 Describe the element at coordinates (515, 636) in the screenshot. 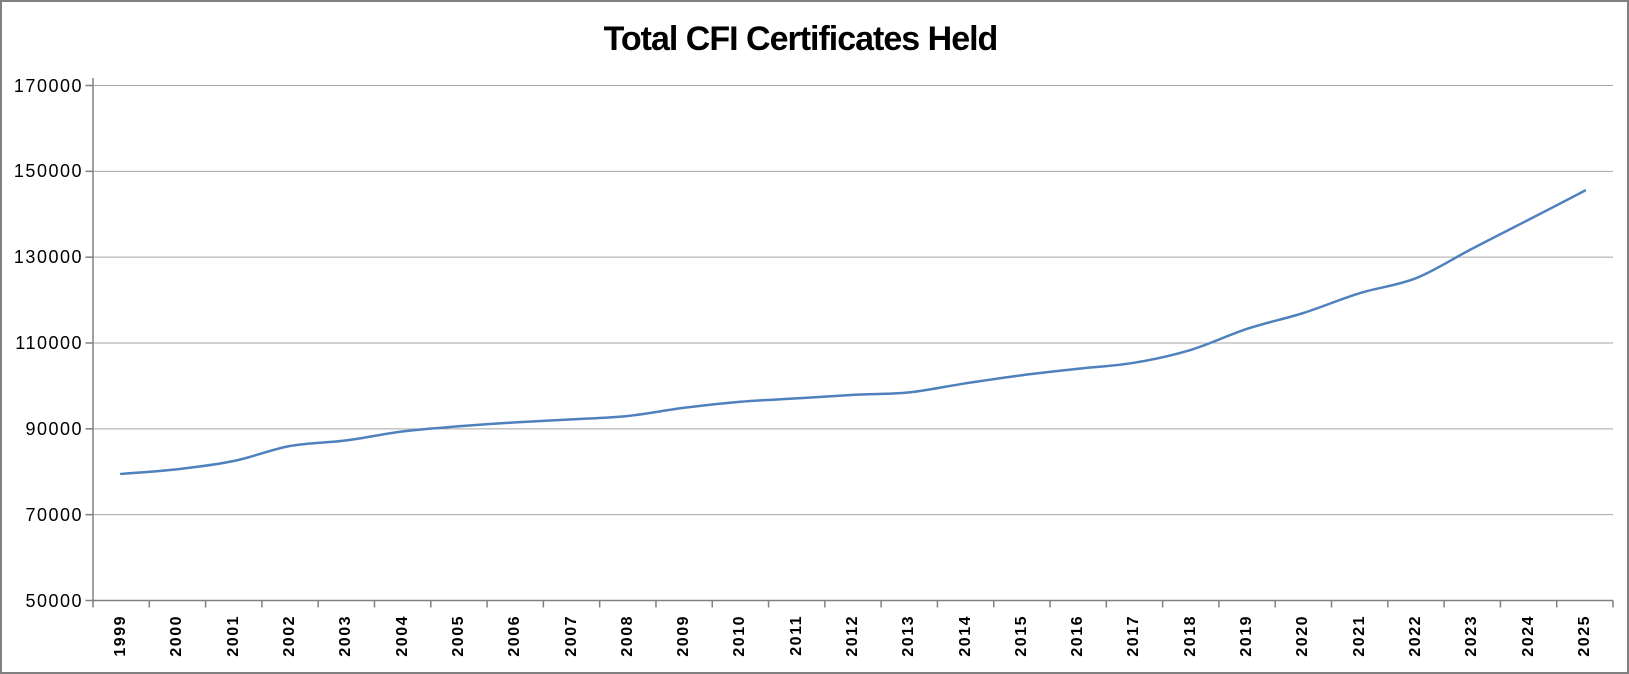

I see `x-axis-tick-label: 2006` at that location.